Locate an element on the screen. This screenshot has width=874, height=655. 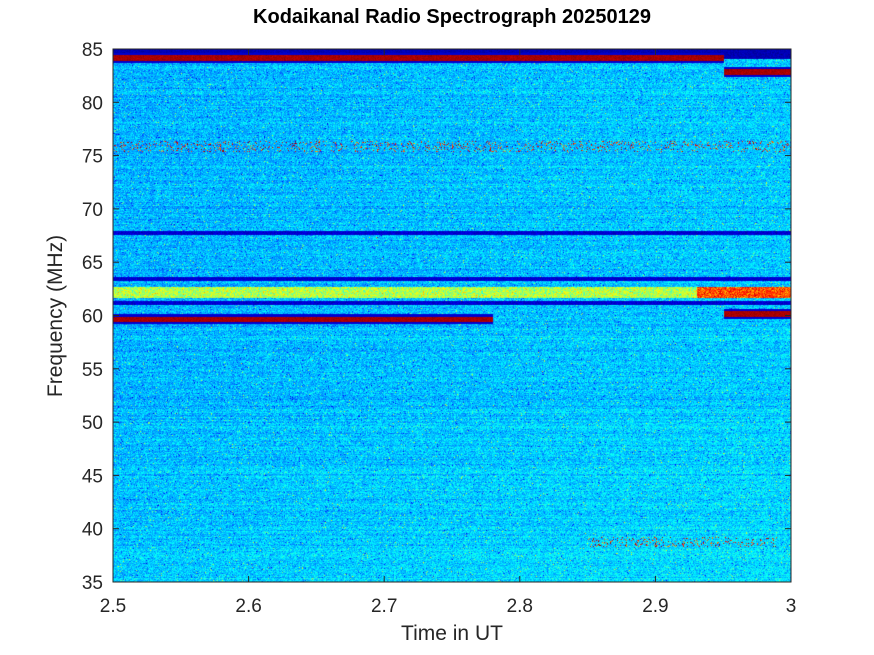
x-axis-label: Time in UT is located at coordinates (452, 633).